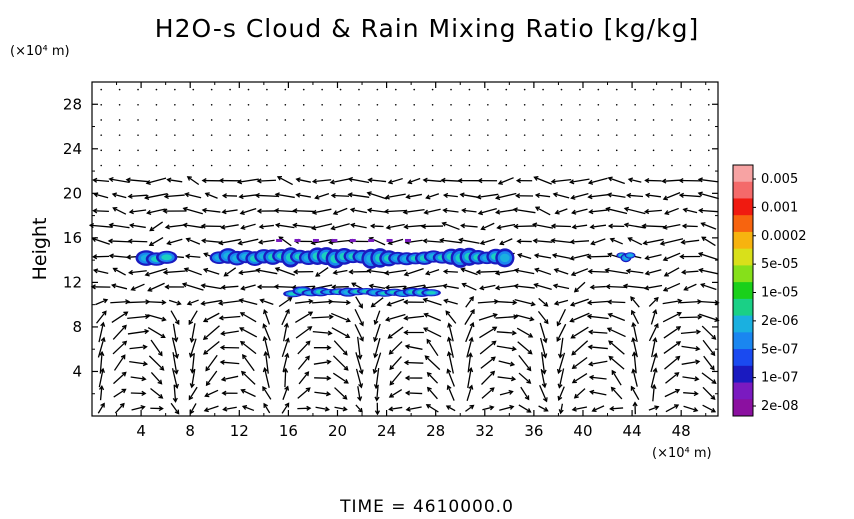  What do you see at coordinates (40, 51) in the screenshot?
I see `y-axis-unit: (×10⁴ m)` at bounding box center [40, 51].